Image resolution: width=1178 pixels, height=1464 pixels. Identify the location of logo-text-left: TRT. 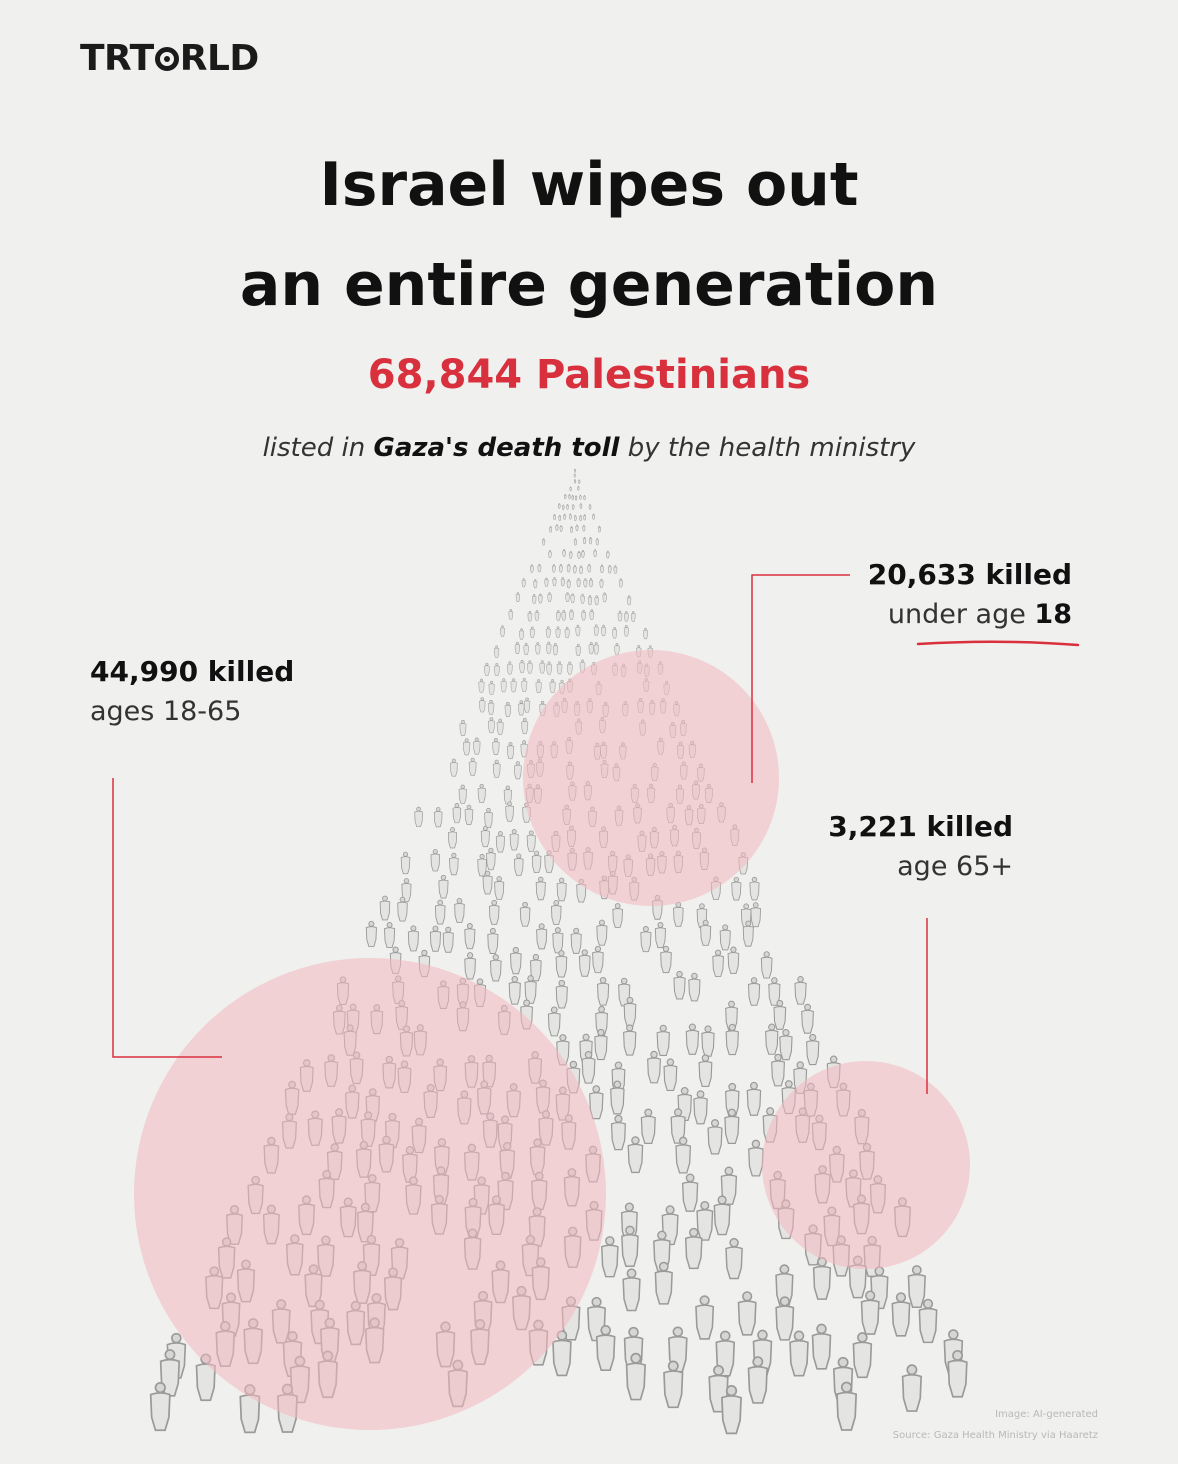
(117, 58).